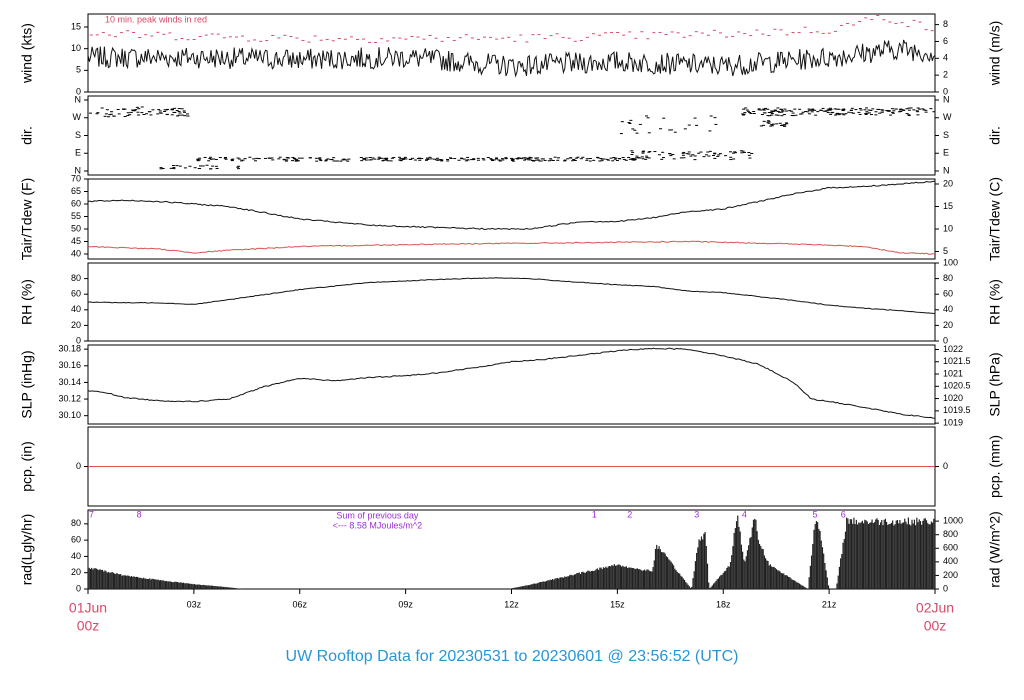 The width and height of the screenshot is (1024, 700). I want to click on pcp-ytick-label-right: 0, so click(945, 466).